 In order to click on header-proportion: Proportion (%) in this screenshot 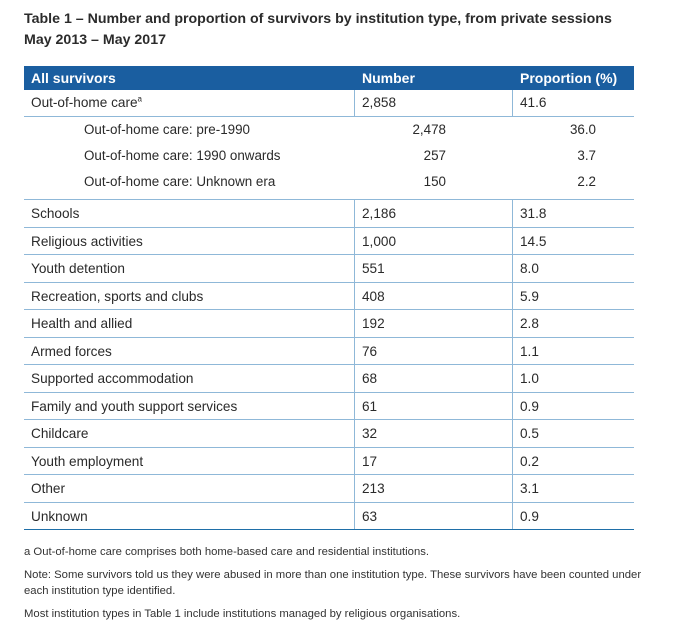, I will do `click(569, 78)`.